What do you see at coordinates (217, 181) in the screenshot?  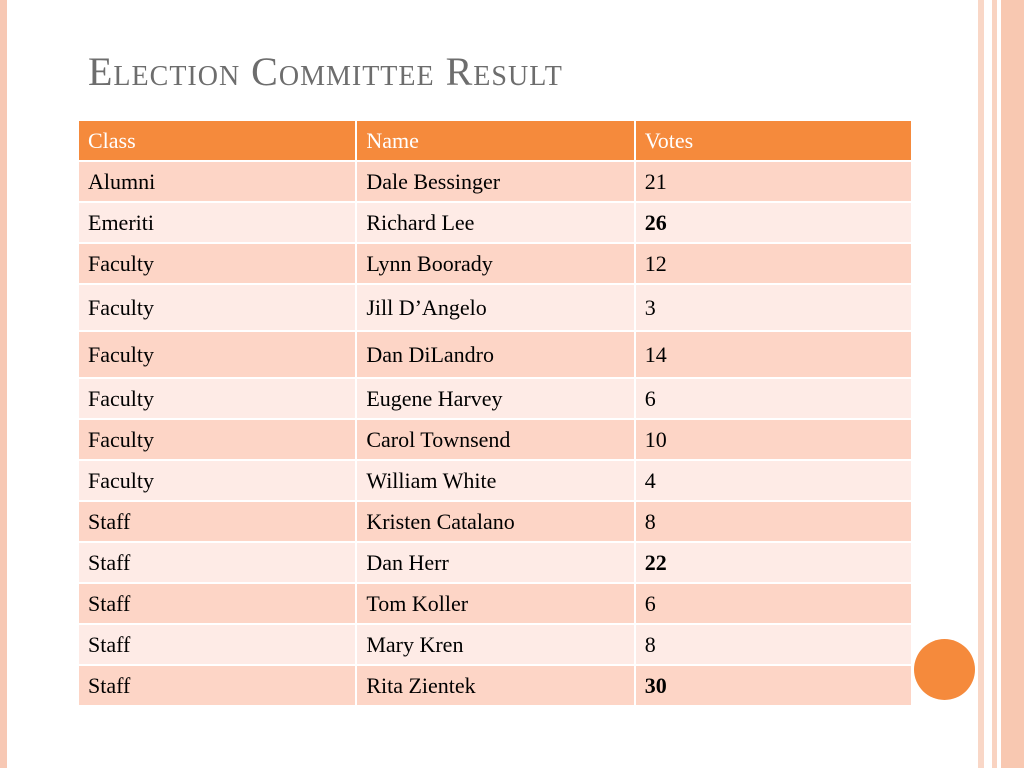 I see `cell-class: Alumni` at bounding box center [217, 181].